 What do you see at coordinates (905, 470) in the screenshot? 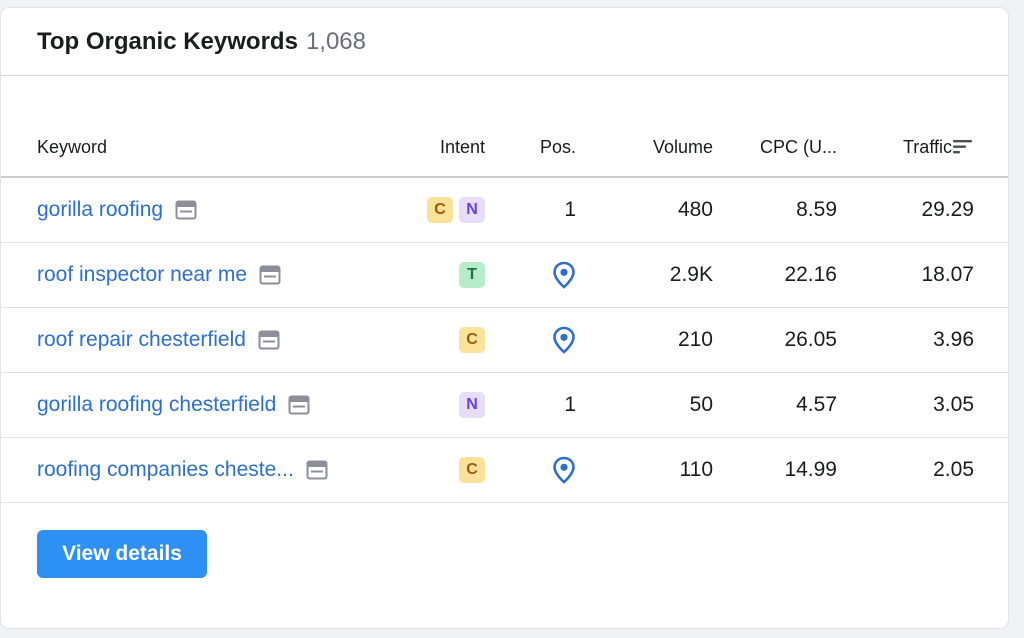
I see `traffic-cell: 2.05` at bounding box center [905, 470].